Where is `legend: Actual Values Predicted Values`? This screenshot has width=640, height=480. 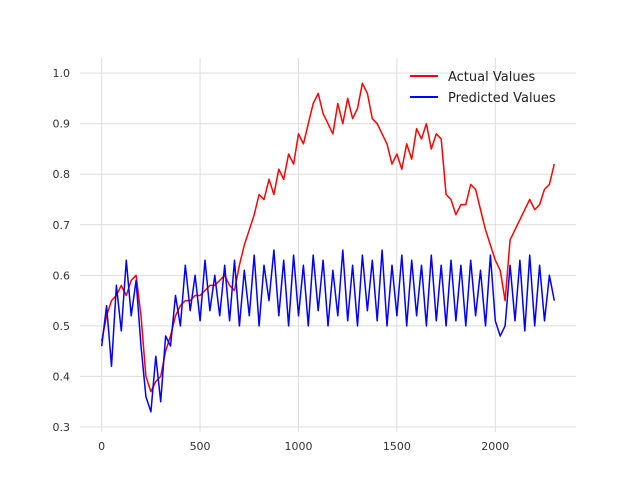
legend: Actual Values Predicted Values is located at coordinates (483, 88).